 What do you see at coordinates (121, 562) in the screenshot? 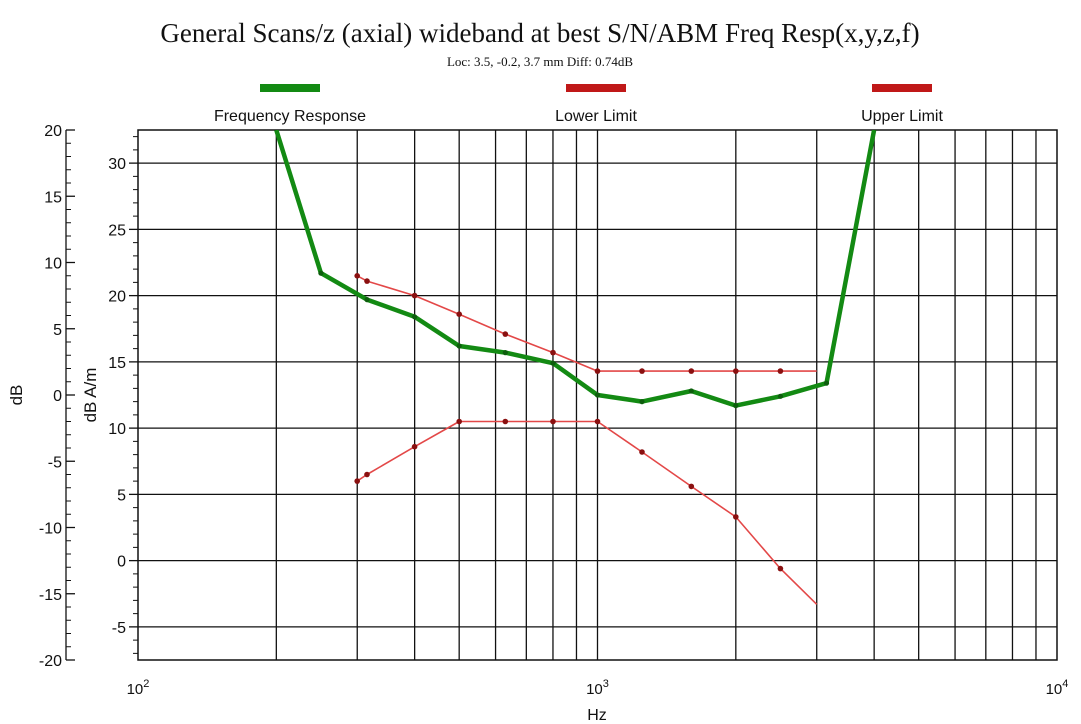
I see `y2-tick-label: 0` at bounding box center [121, 562].